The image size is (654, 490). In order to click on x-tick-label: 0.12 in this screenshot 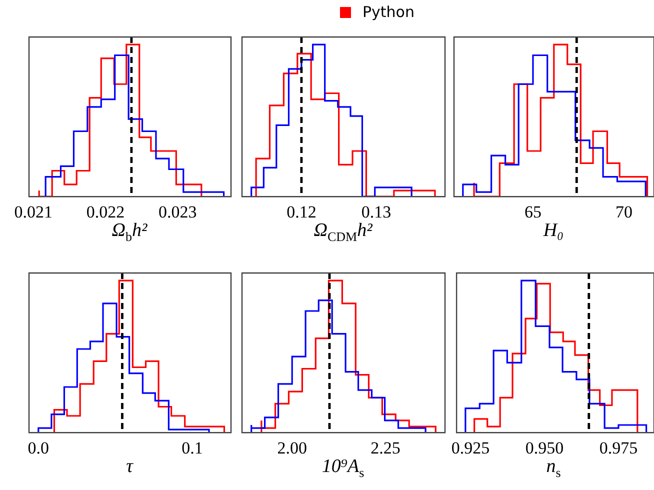, I will do `click(301, 212)`.